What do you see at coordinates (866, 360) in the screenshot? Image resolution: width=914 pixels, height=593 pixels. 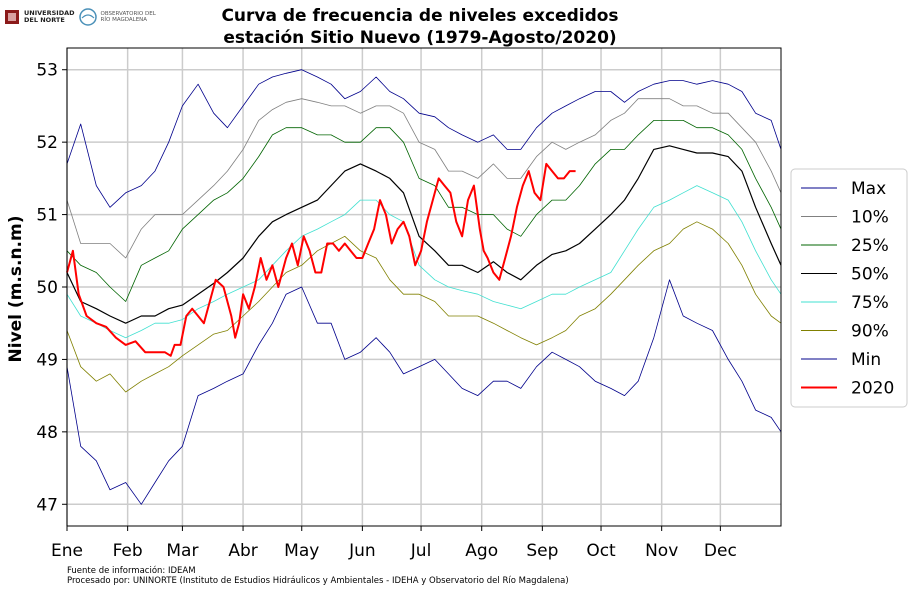 I see `legend-label-min: Min` at bounding box center [866, 360].